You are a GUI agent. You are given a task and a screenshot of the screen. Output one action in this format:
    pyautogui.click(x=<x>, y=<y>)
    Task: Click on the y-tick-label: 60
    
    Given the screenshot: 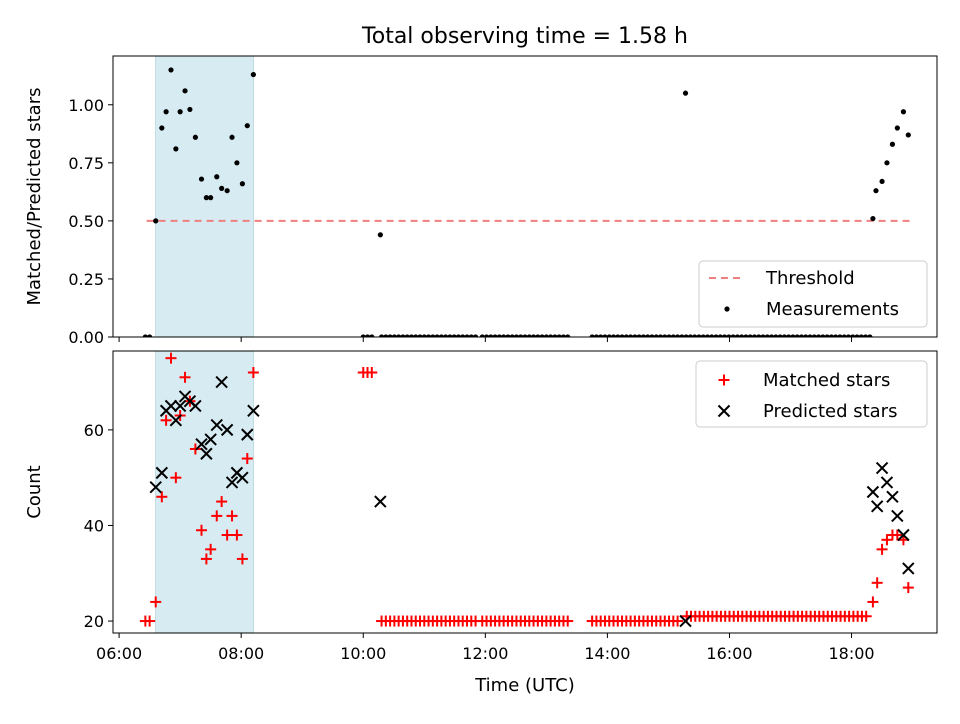 What is the action you would take?
    pyautogui.click(x=94, y=430)
    